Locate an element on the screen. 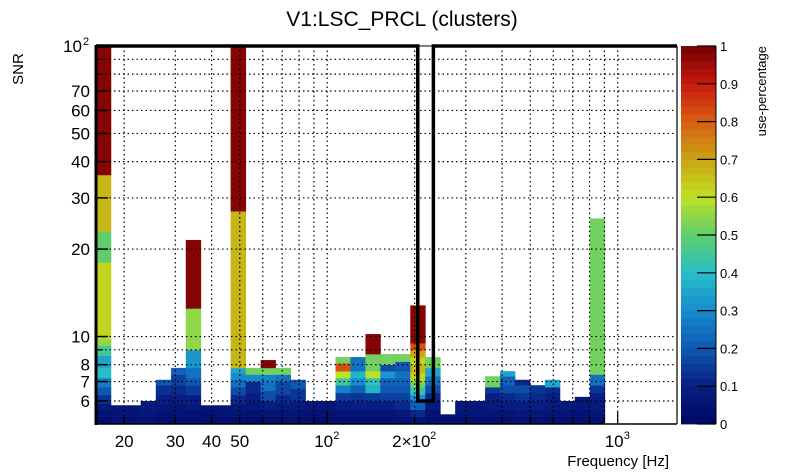  chart-title: V1:LSC_PRCL (clusters) is located at coordinates (401, 19).